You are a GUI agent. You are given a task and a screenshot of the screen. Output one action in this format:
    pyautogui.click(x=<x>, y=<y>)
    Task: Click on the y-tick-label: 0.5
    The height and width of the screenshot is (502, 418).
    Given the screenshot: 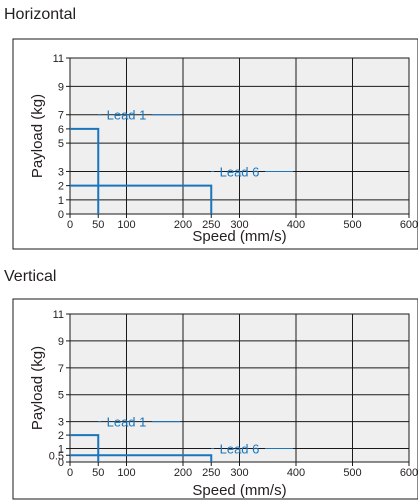 What is the action you would take?
    pyautogui.click(x=56, y=456)
    